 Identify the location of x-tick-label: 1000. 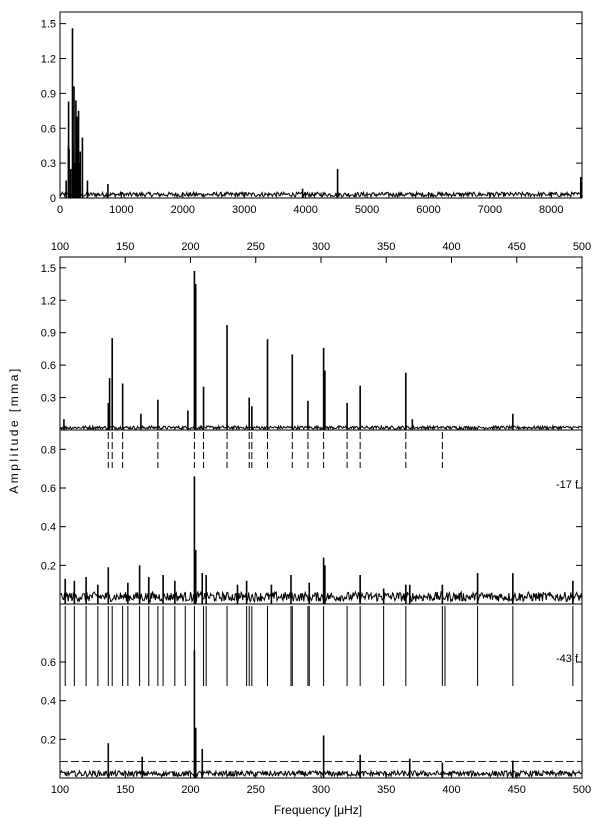
(121, 210).